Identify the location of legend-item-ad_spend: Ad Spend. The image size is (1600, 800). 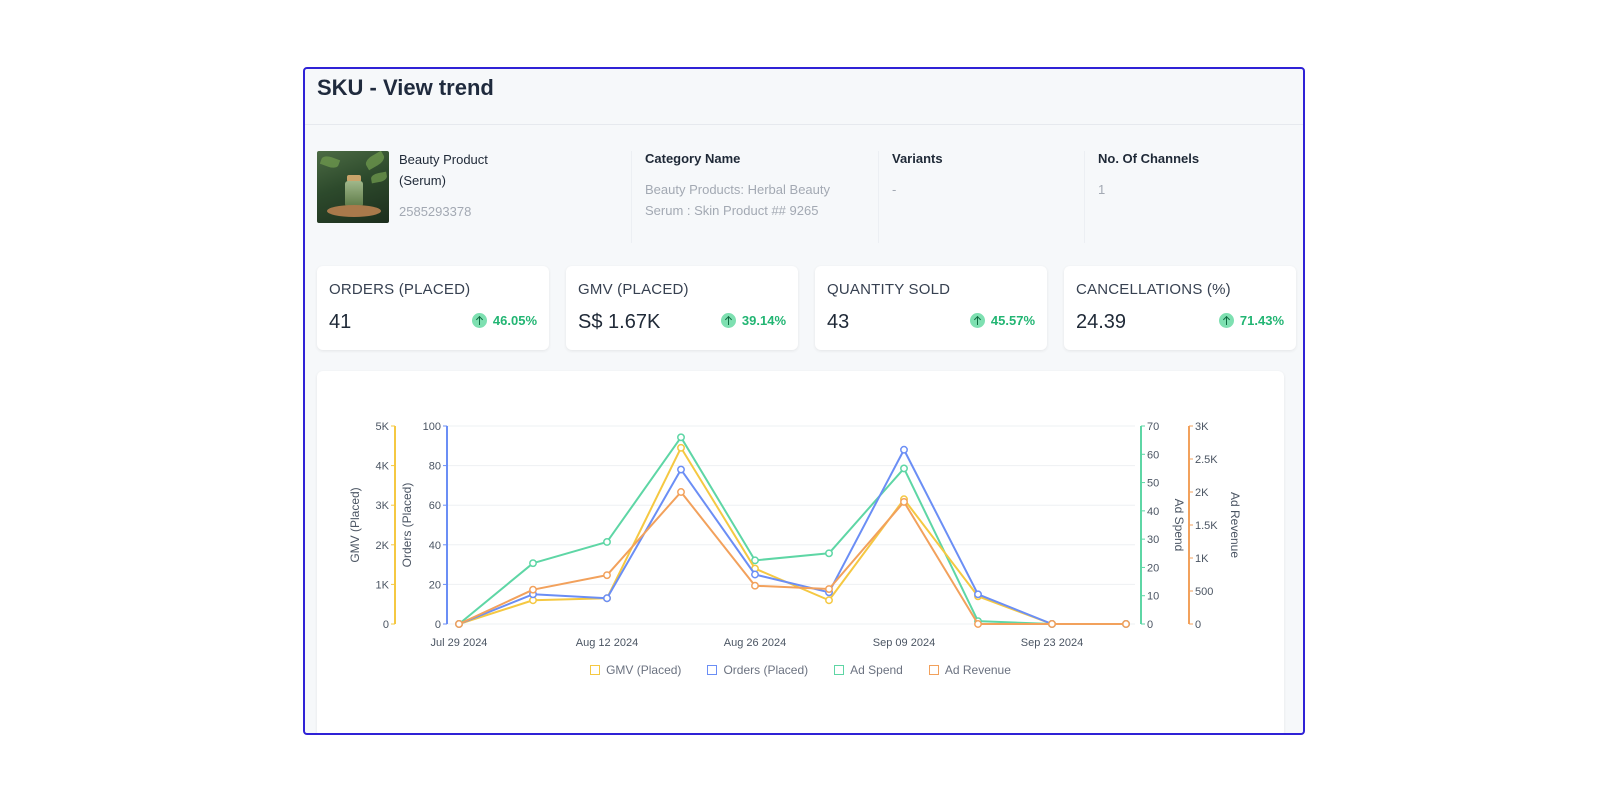
(868, 670).